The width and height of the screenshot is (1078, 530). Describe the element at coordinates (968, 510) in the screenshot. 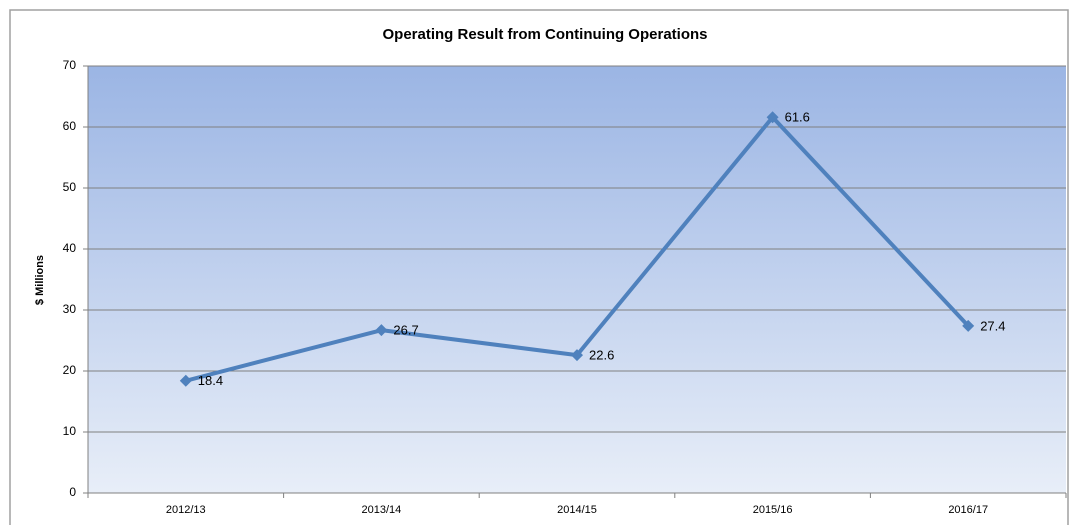

I see `x-tick-label: 2016/17` at that location.